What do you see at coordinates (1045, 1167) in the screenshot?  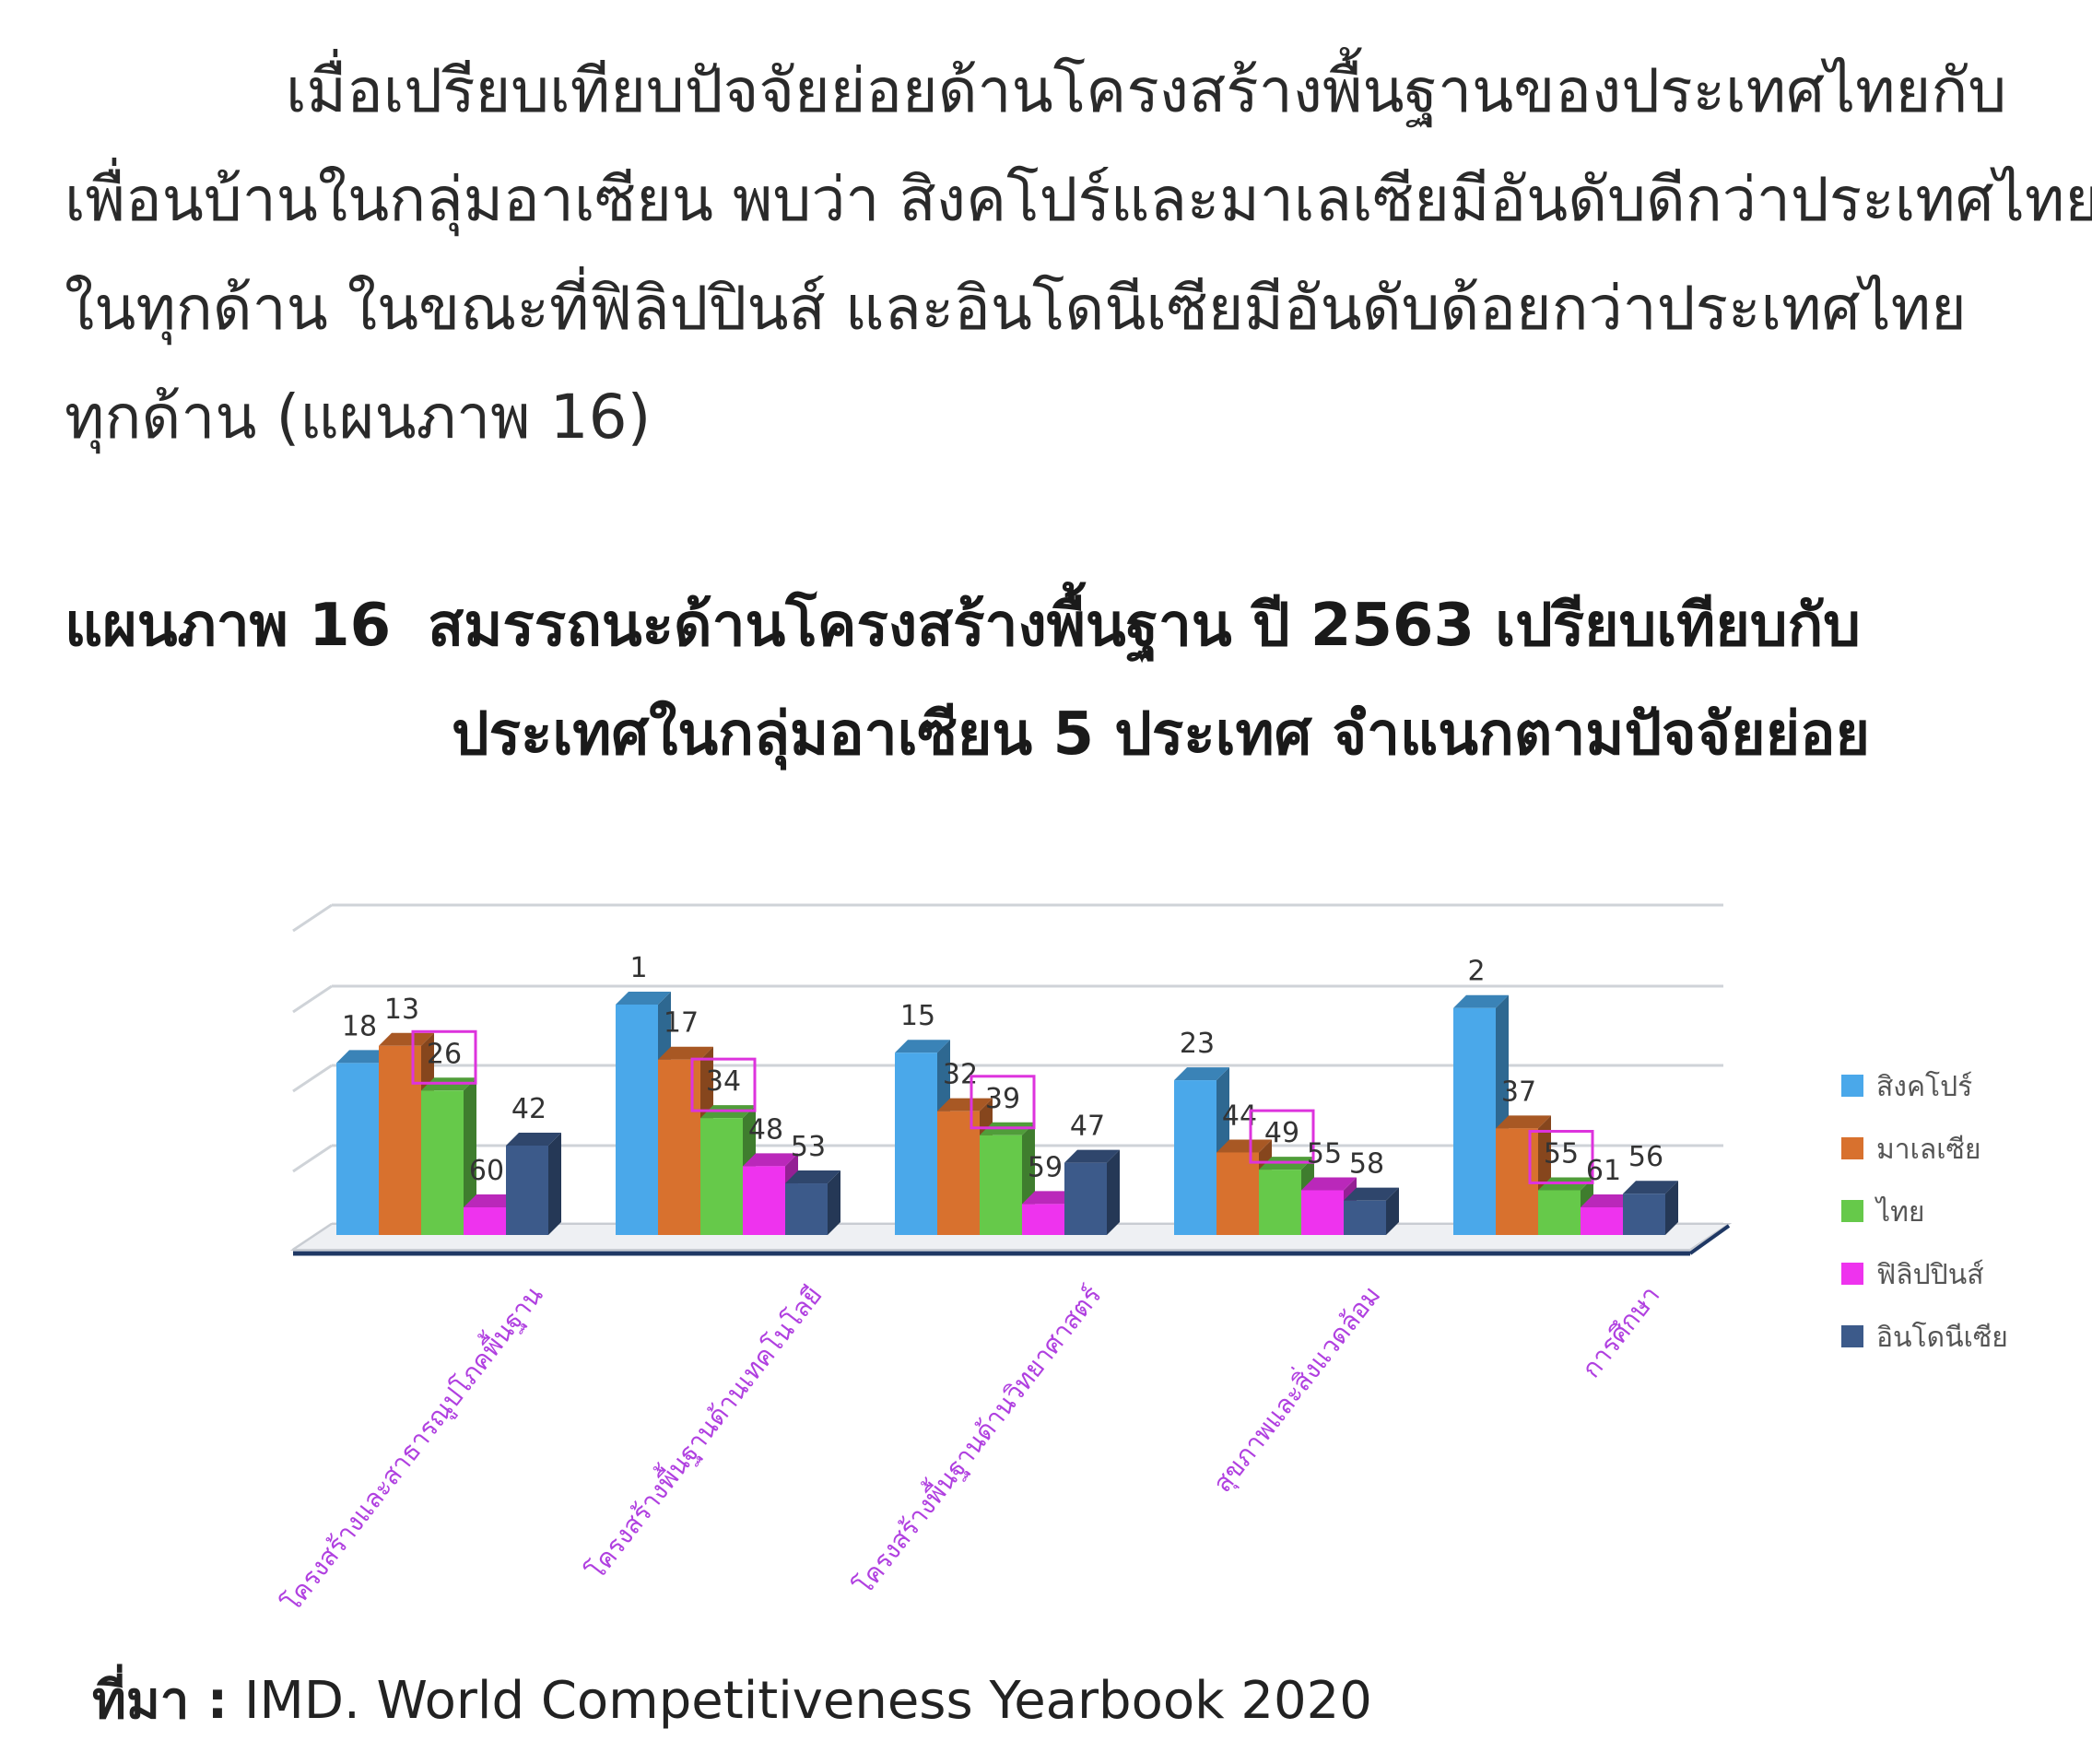 I see `data-label: 59` at bounding box center [1045, 1167].